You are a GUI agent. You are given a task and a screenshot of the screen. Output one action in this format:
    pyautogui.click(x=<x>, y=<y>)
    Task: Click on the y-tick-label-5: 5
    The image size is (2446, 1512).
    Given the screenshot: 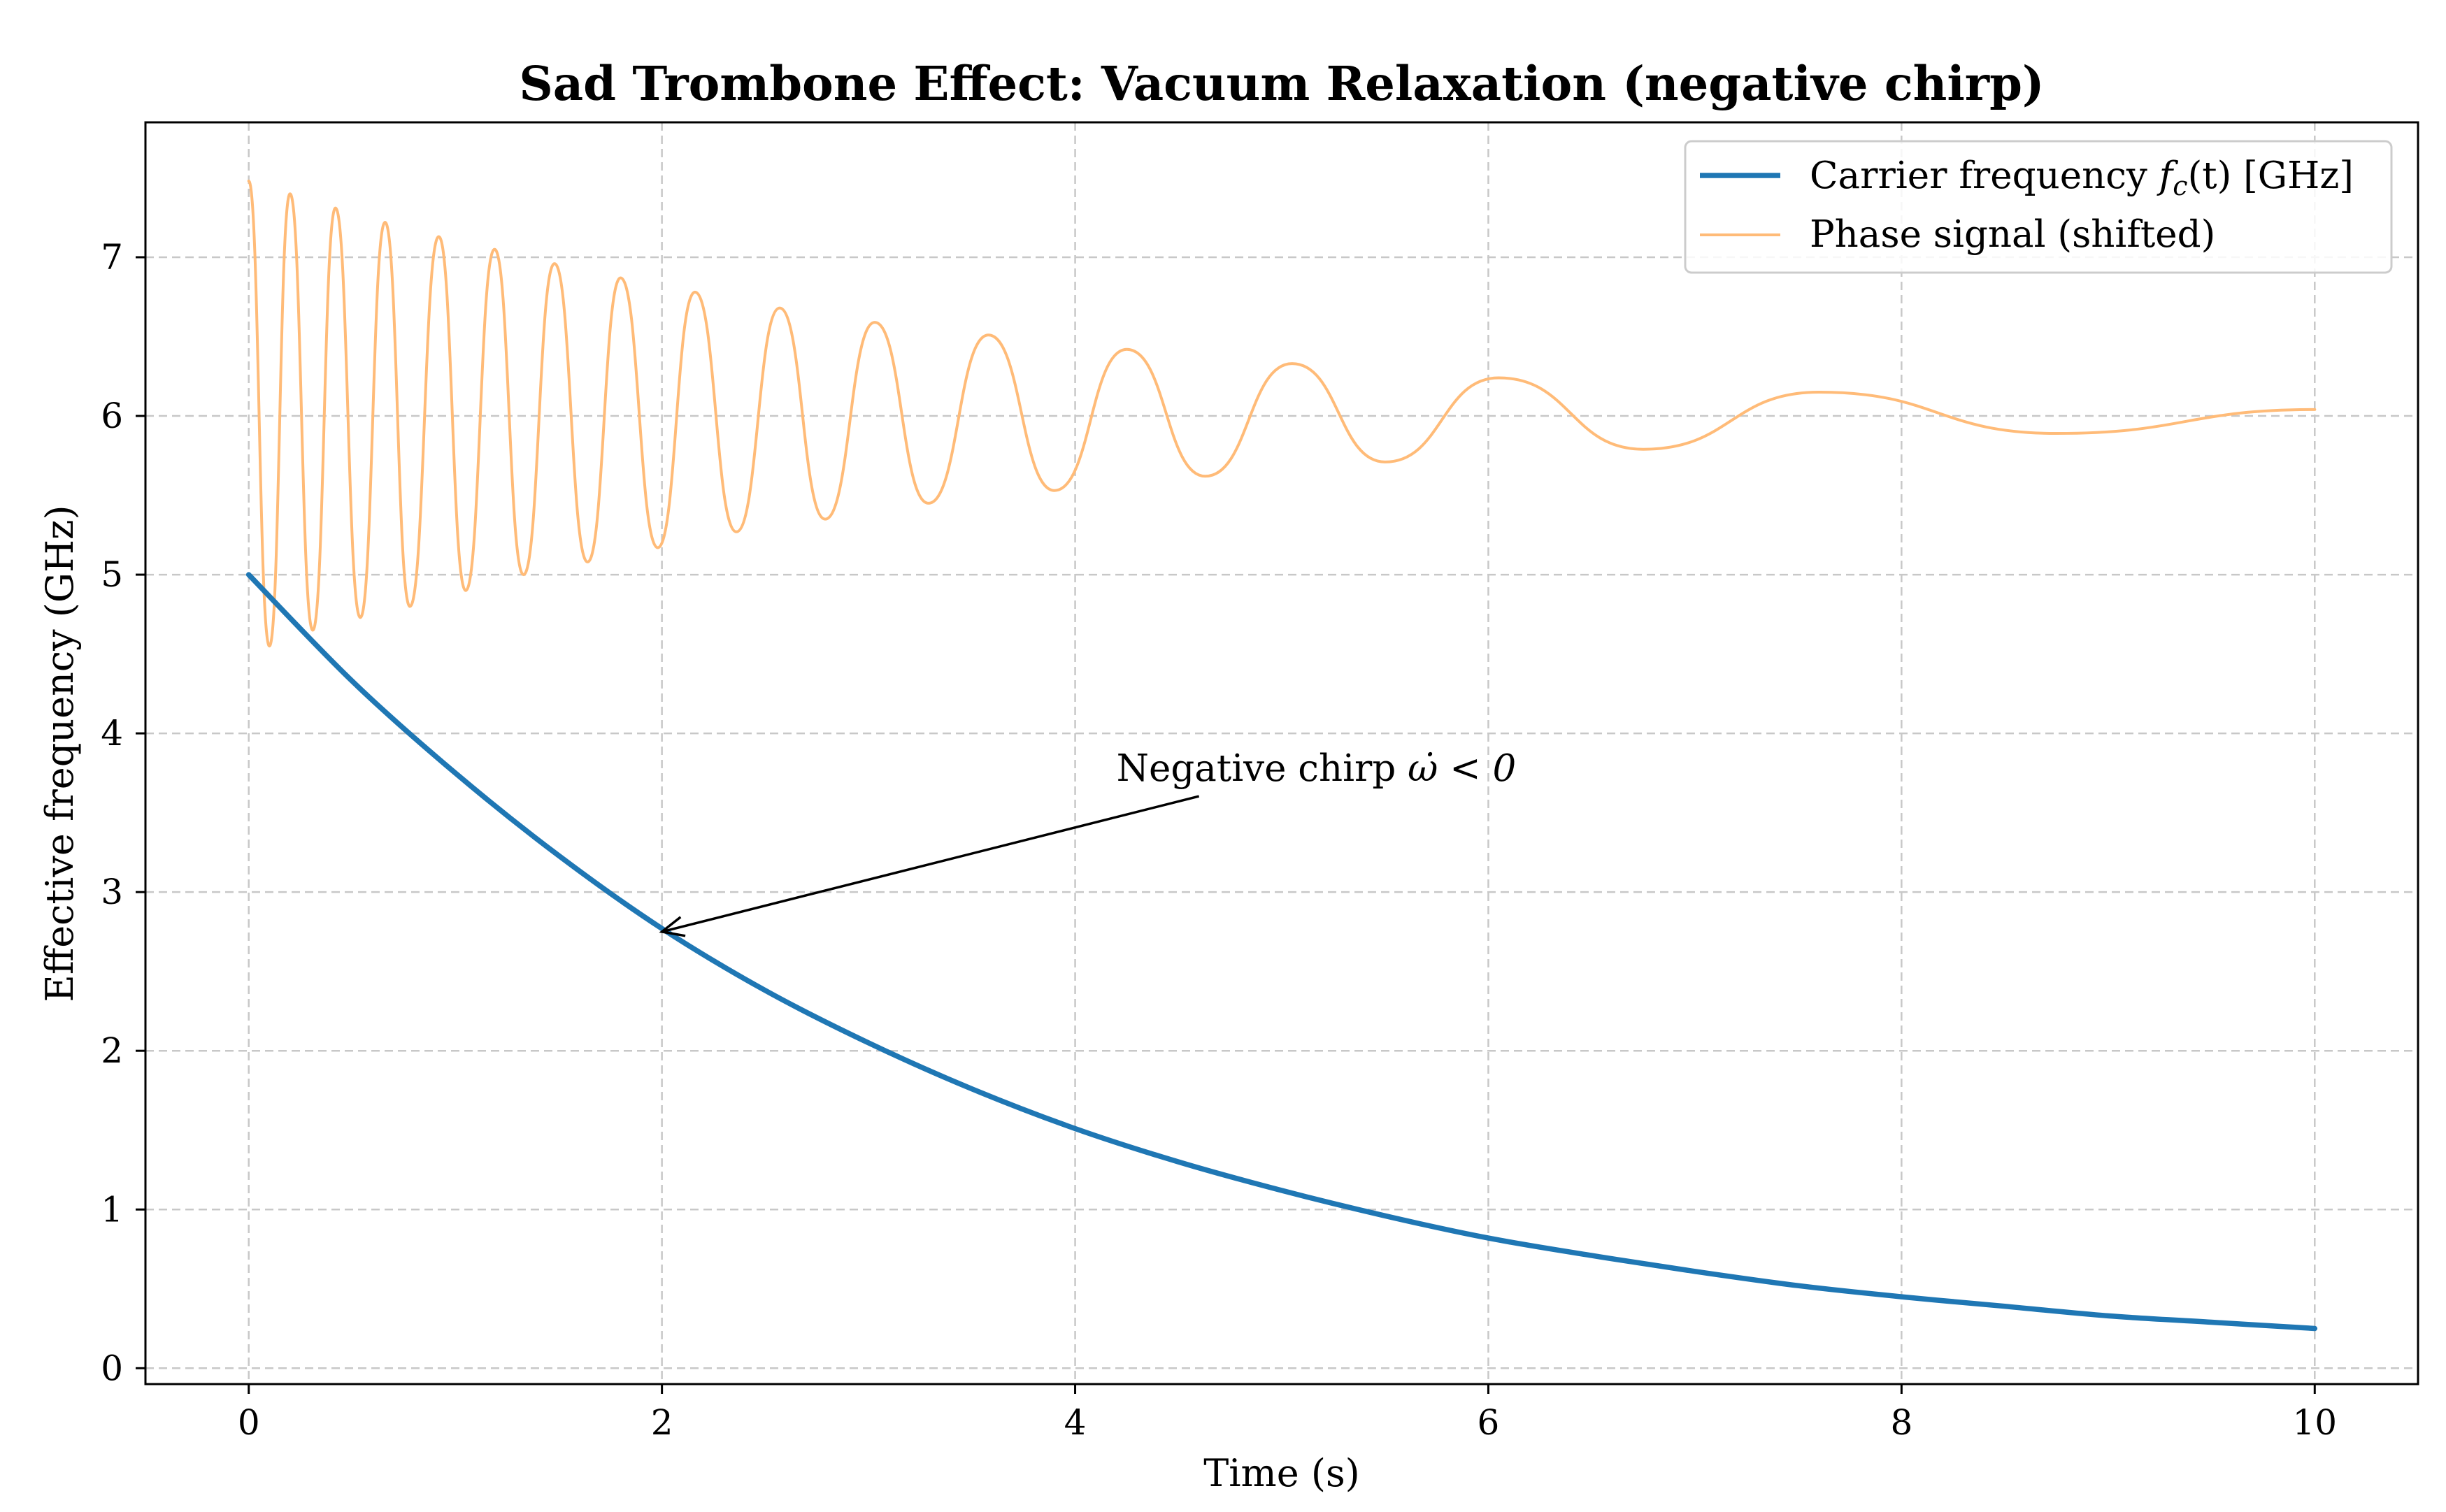 What is the action you would take?
    pyautogui.click(x=112, y=574)
    